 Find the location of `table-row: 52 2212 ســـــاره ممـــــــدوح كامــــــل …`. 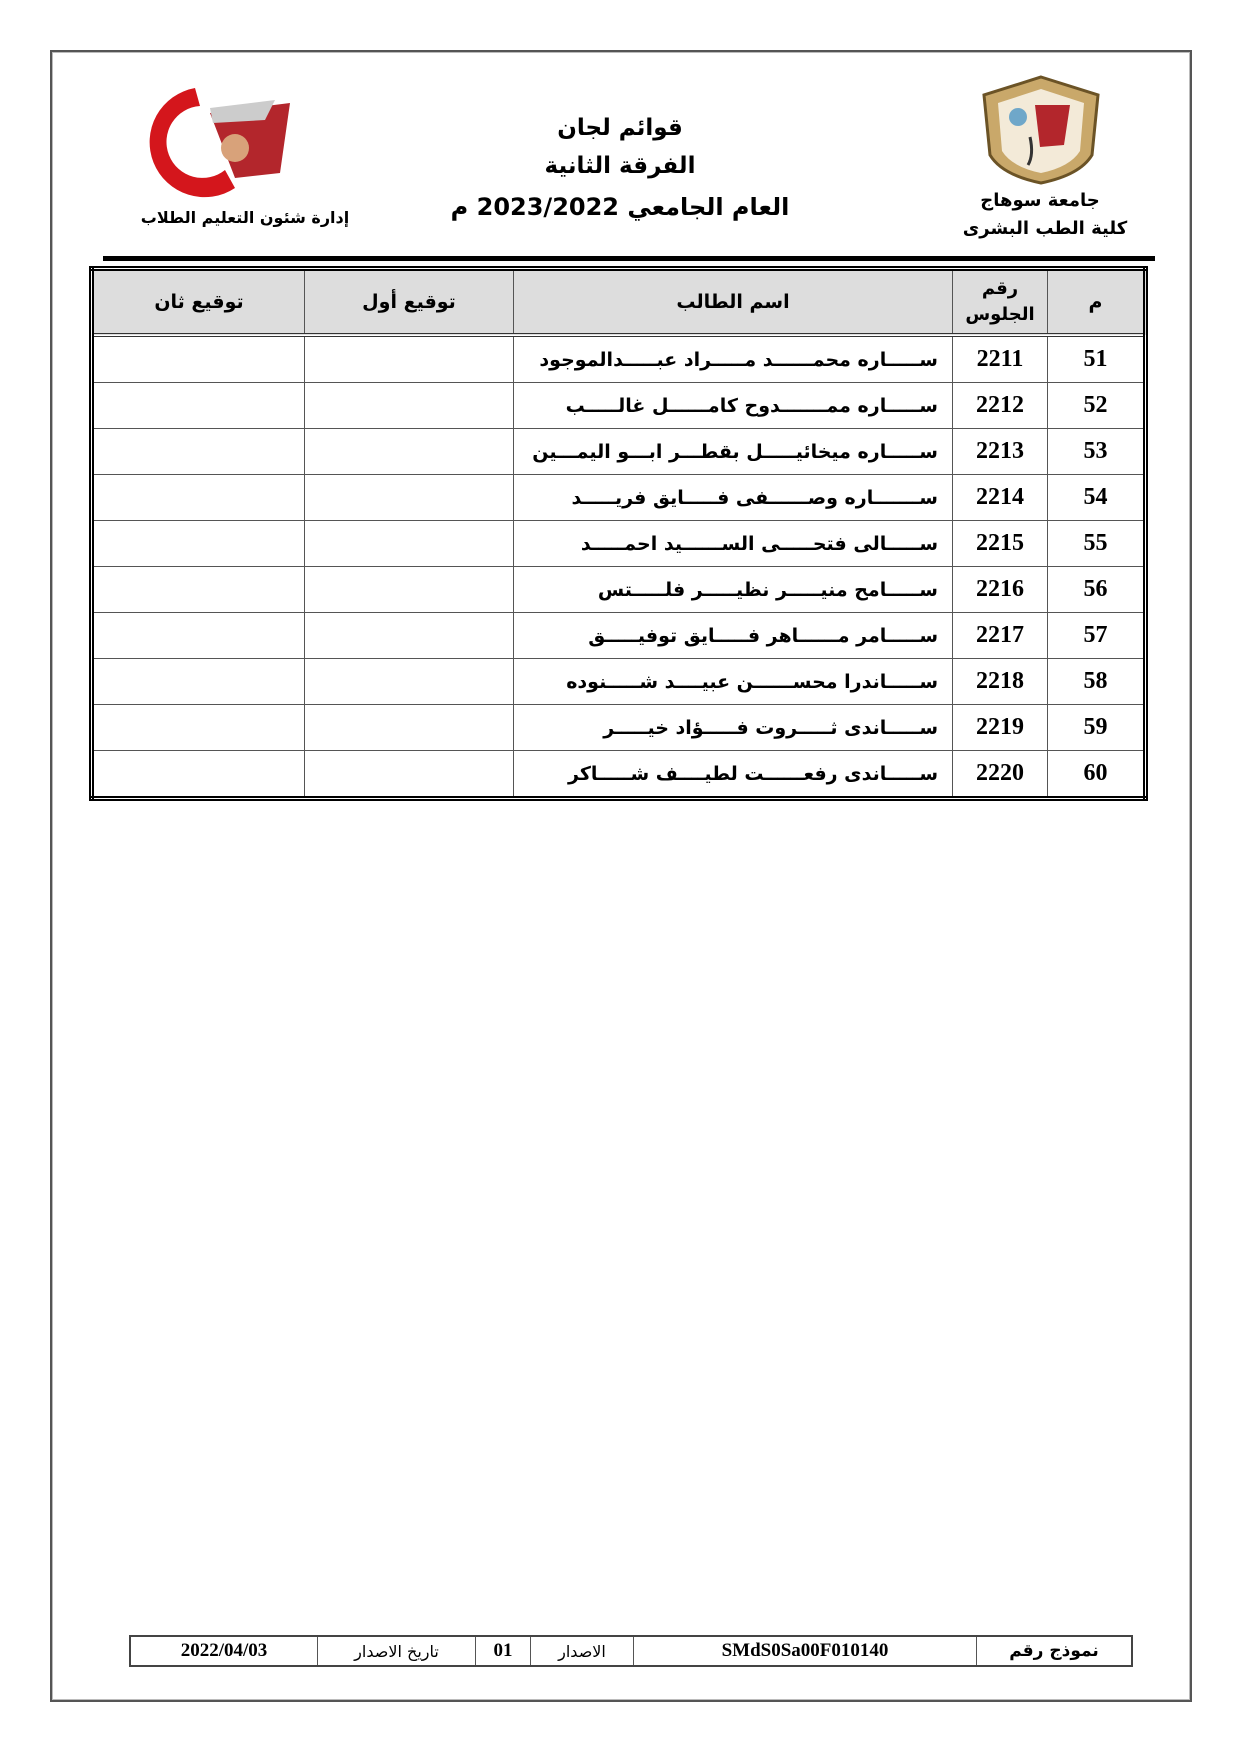

table-row: 52 2212 ســـــاره ممـــــــدوح كامــــــل … is located at coordinates (618, 405).